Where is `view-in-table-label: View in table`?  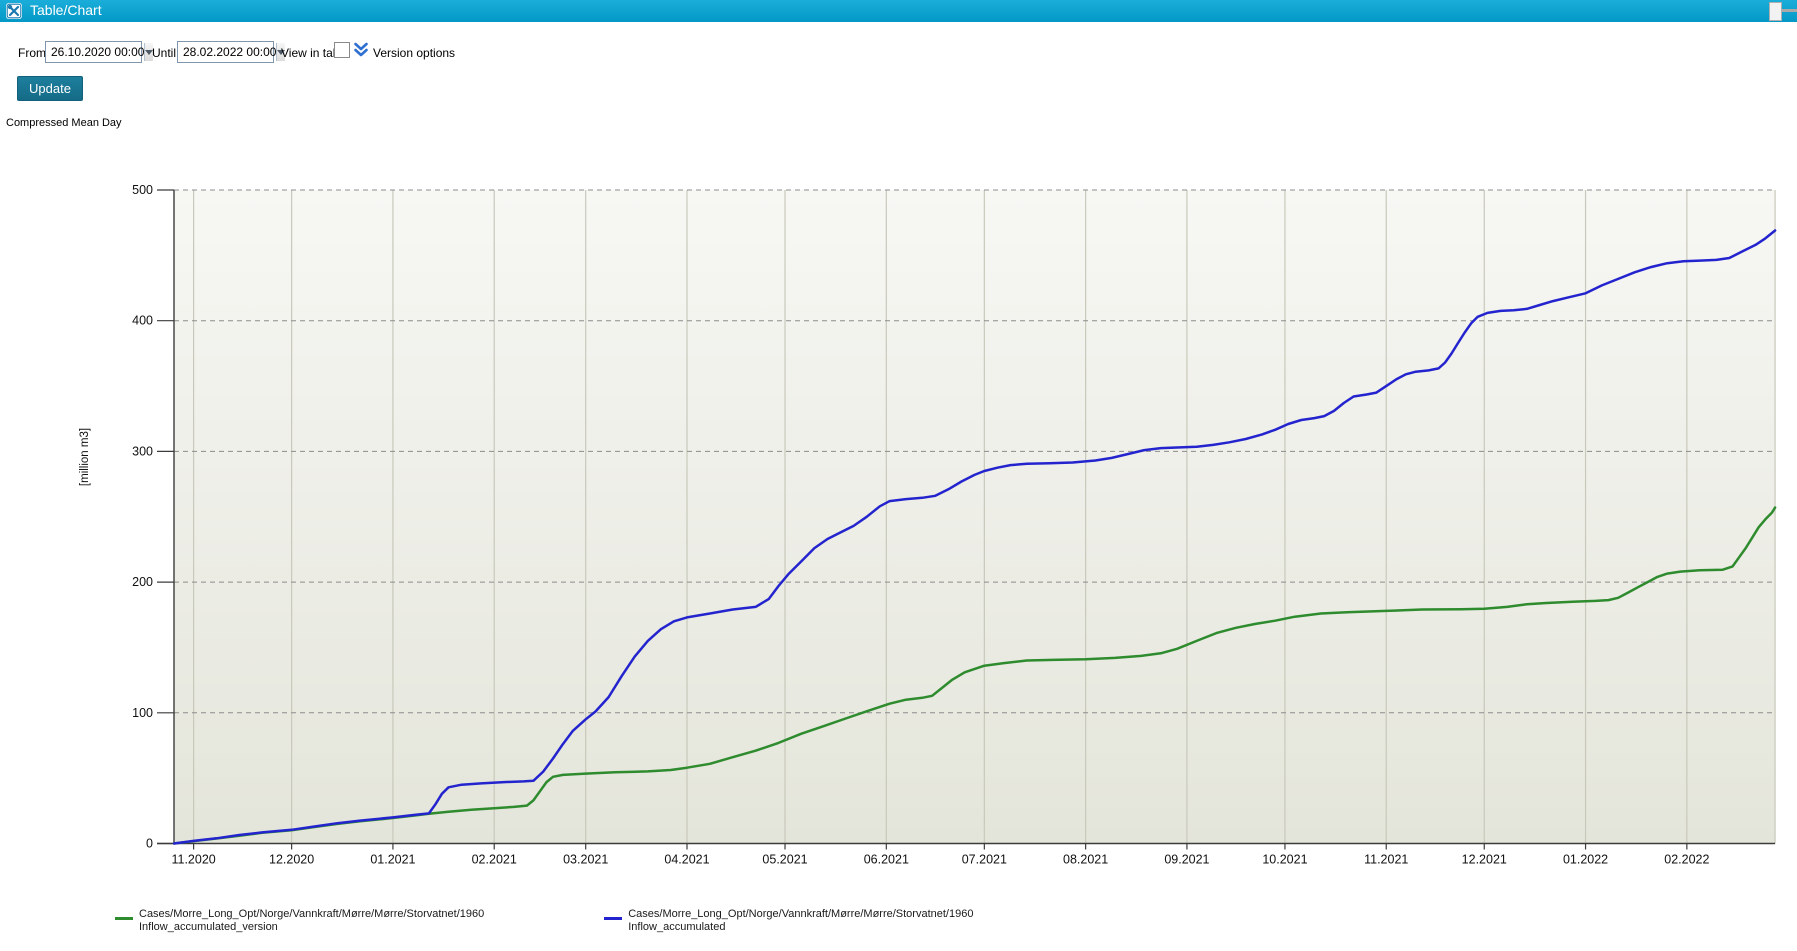
view-in-table-label: View in table is located at coordinates (315, 53).